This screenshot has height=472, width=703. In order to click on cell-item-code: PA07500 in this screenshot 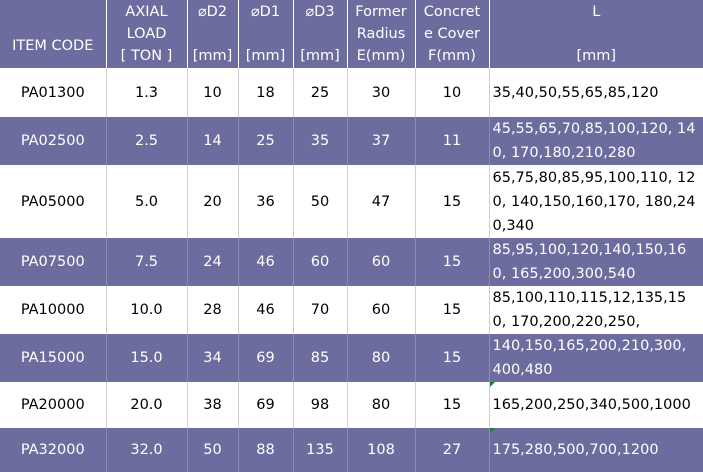, I will do `click(53, 262)`.